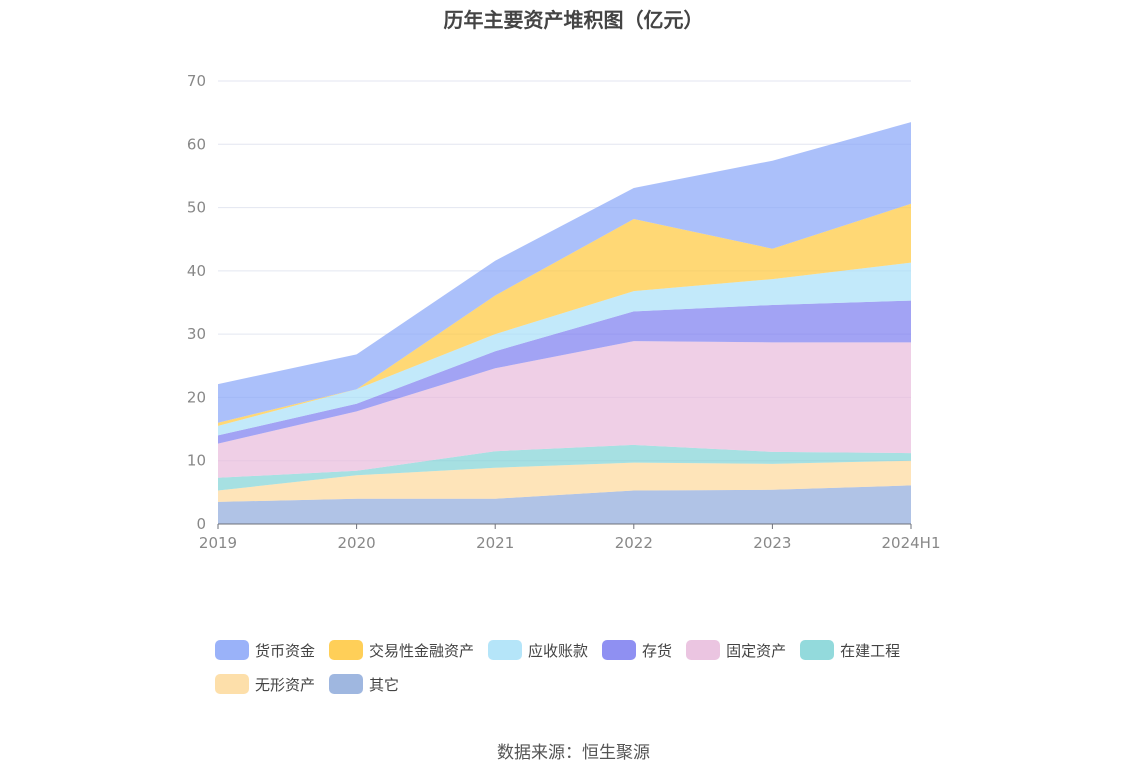 This screenshot has height=776, width=1147. Describe the element at coordinates (634, 543) in the screenshot. I see `x-tick-label: 2022` at that location.